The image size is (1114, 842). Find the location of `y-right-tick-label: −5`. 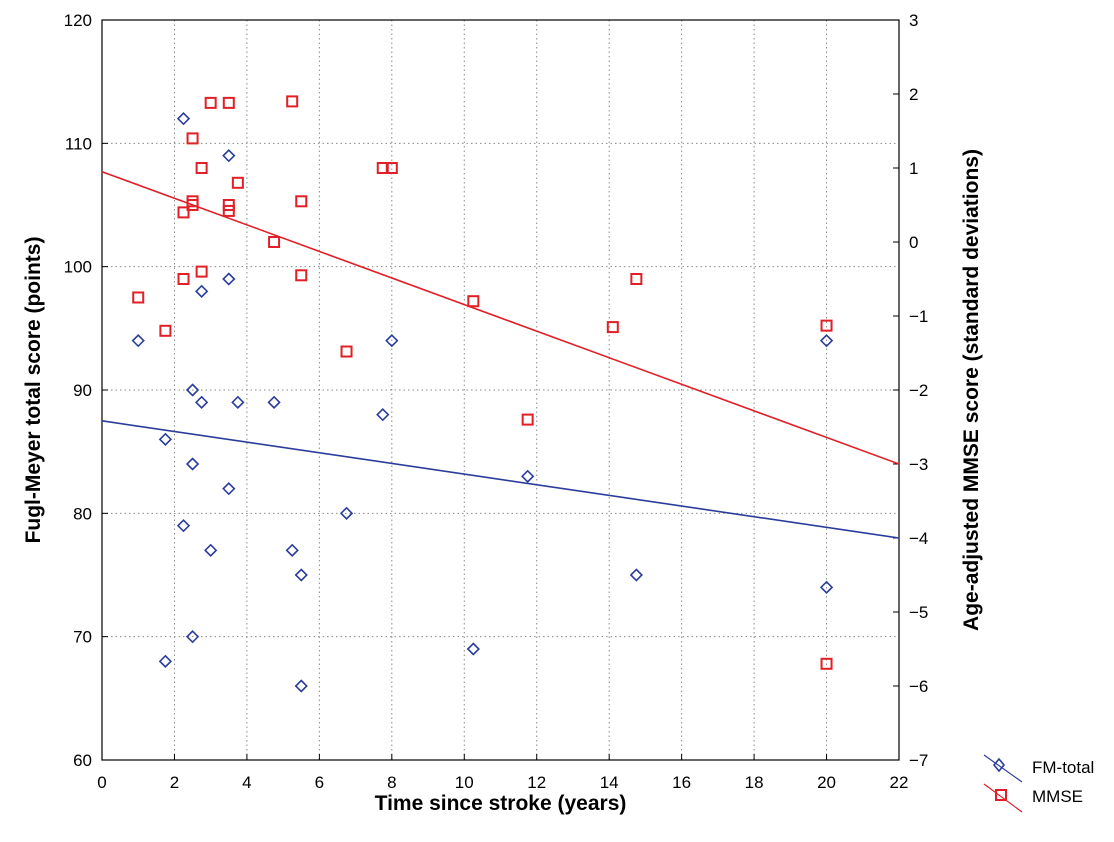

y-right-tick-label: −5 is located at coordinates (918, 612).